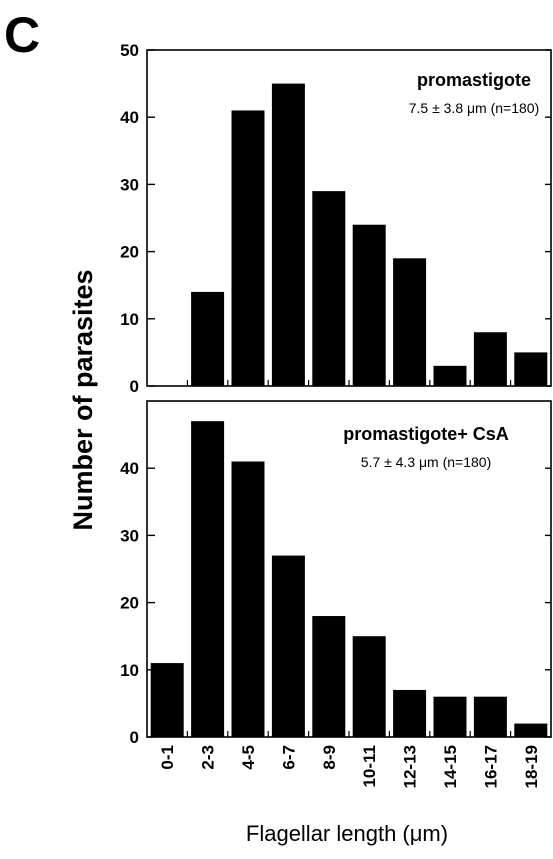 The width and height of the screenshot is (553, 859). I want to click on x-tick-labels: 0-1 2-3 4-5 6-7 8-9 10-11 12-13 14-15 16-17 18-19, so click(349, 766).